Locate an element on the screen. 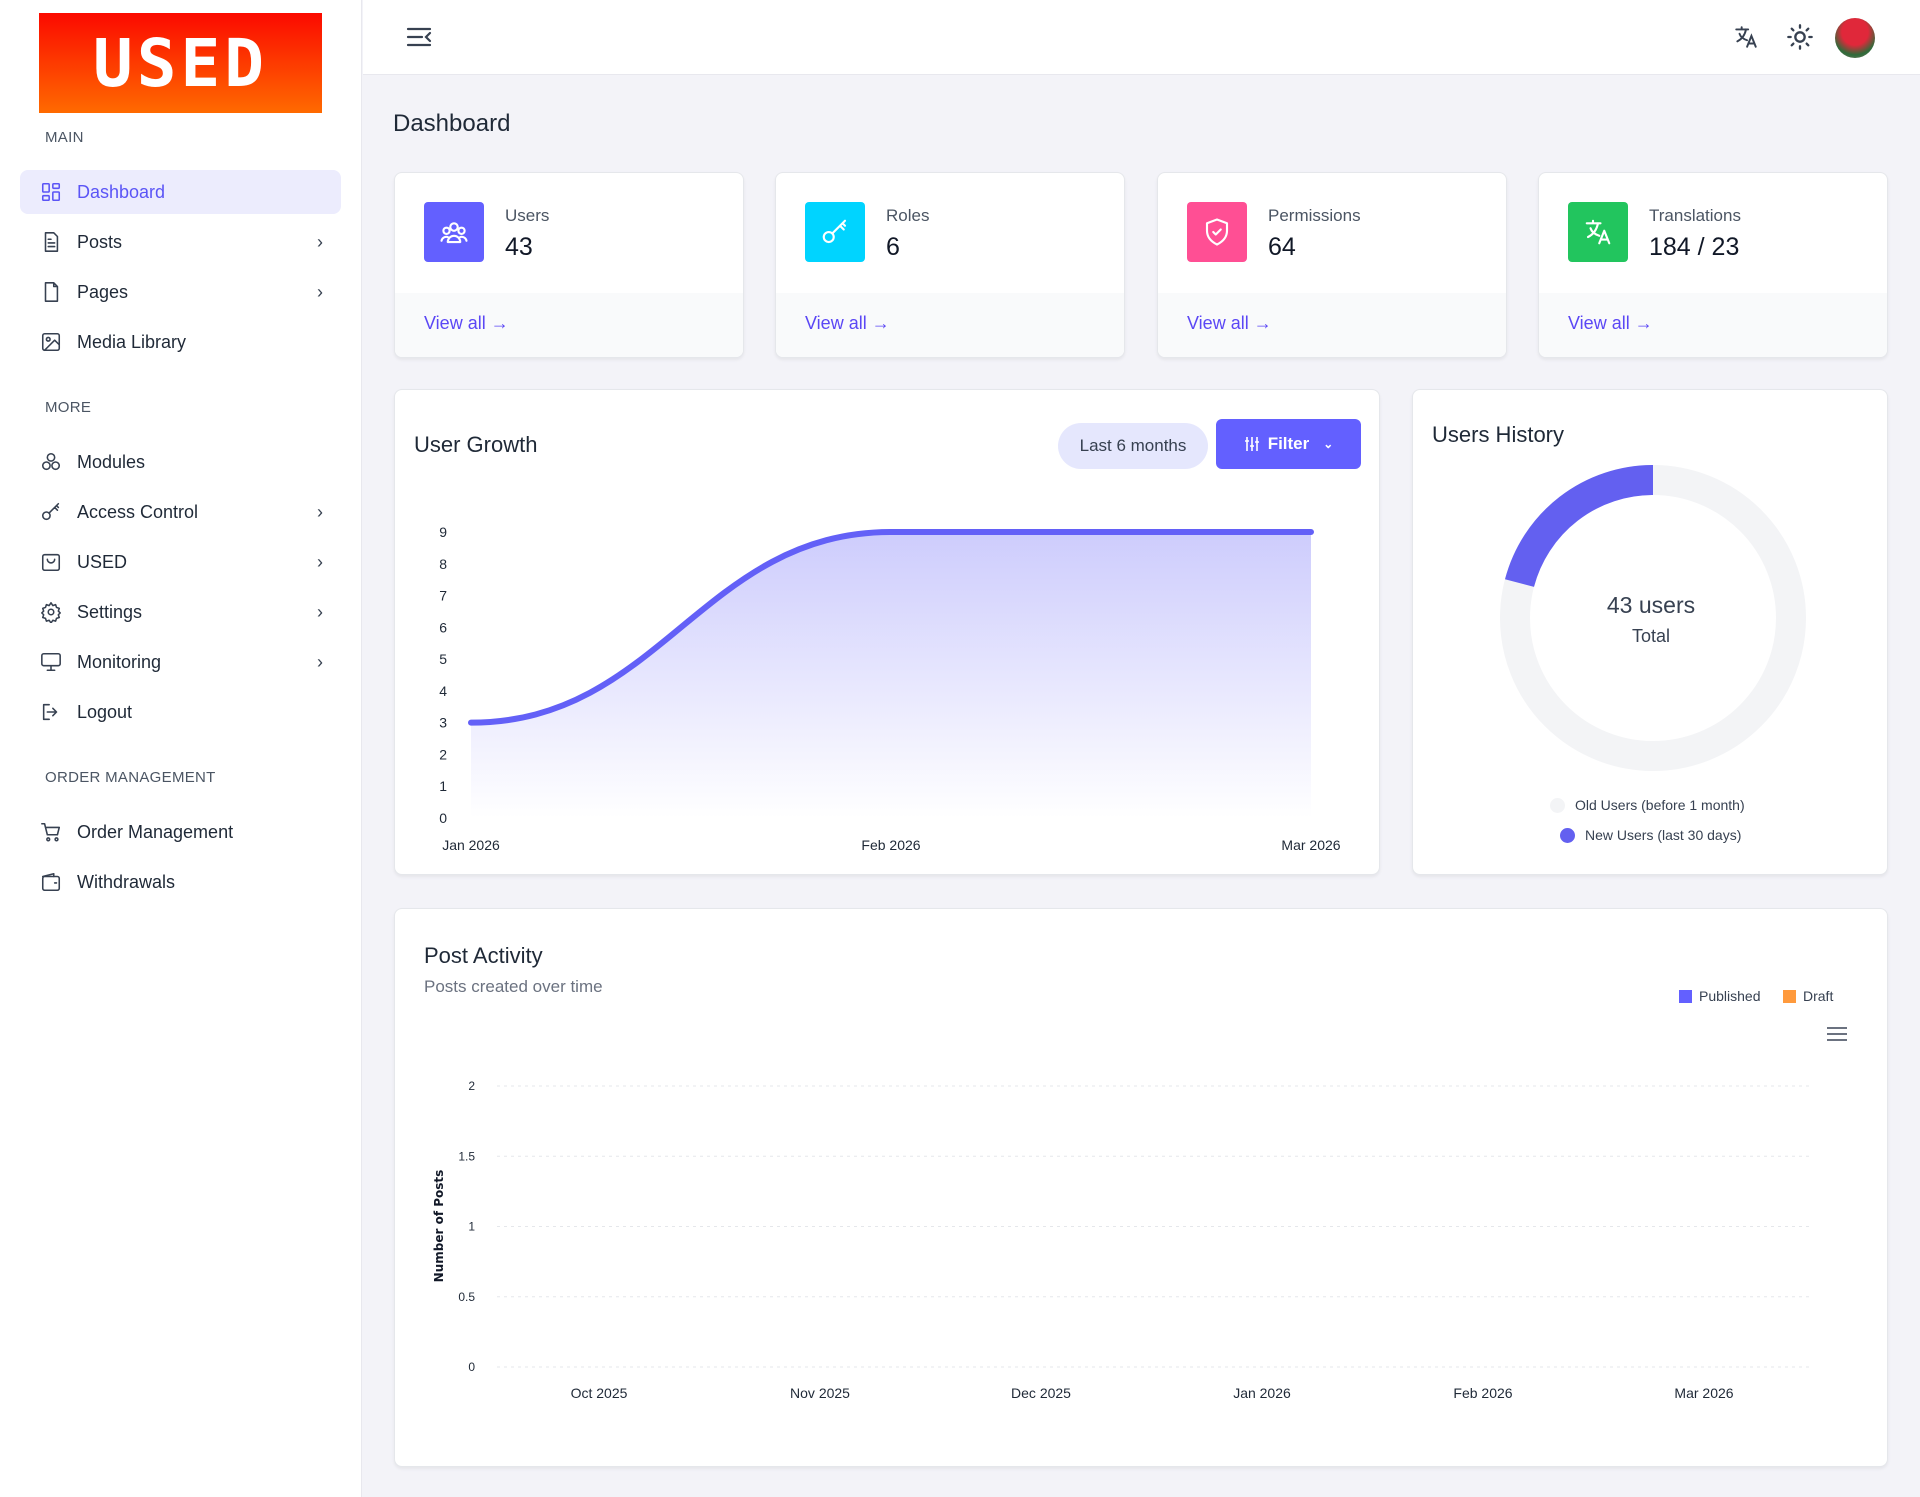  chart-menu-icon is located at coordinates (1837, 1034).